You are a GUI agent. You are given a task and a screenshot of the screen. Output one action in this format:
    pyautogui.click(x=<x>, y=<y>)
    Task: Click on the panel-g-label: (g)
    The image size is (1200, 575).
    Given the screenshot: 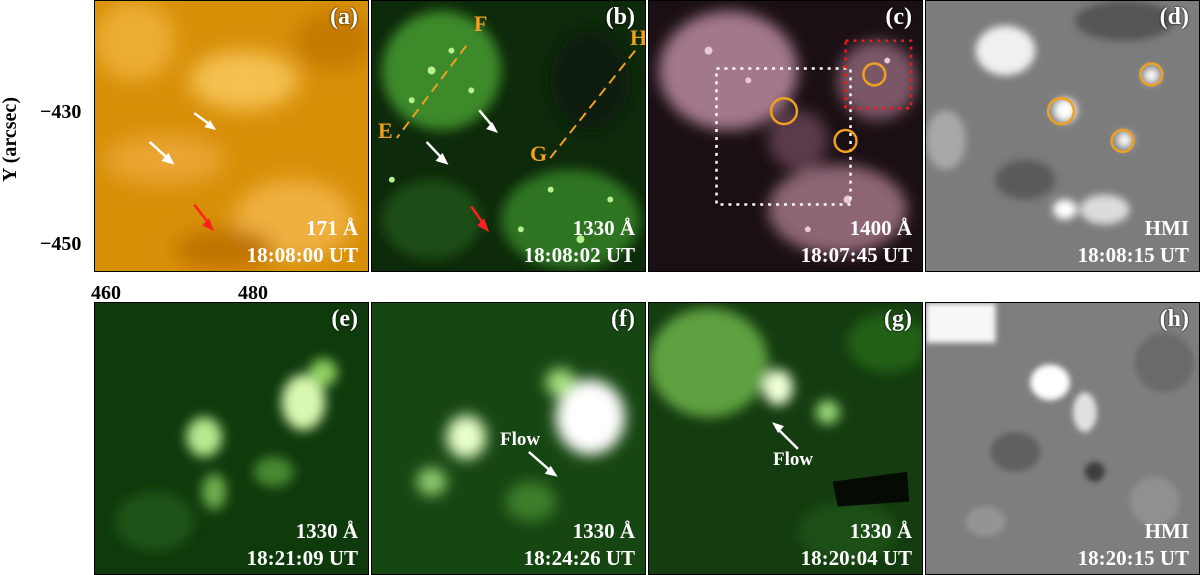 What is the action you would take?
    pyautogui.click(x=898, y=319)
    